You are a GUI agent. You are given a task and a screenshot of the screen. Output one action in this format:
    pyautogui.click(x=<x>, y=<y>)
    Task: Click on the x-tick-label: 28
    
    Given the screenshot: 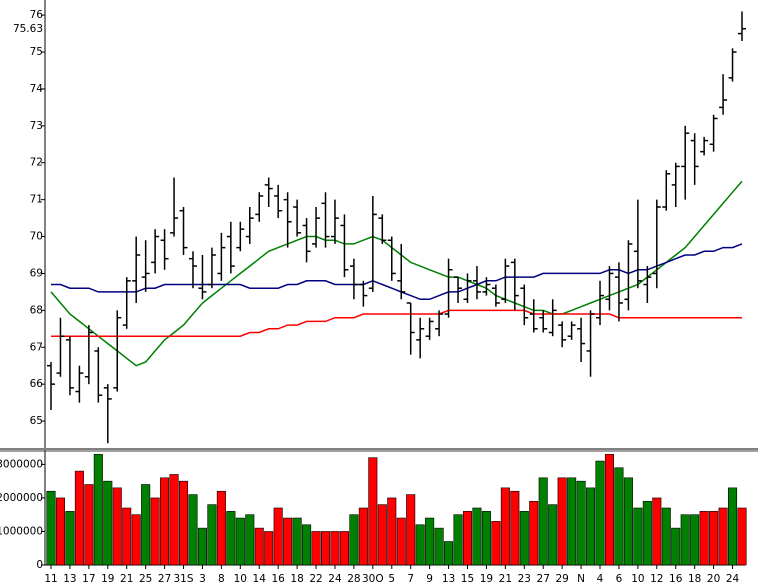 What is the action you would take?
    pyautogui.click(x=353, y=579)
    